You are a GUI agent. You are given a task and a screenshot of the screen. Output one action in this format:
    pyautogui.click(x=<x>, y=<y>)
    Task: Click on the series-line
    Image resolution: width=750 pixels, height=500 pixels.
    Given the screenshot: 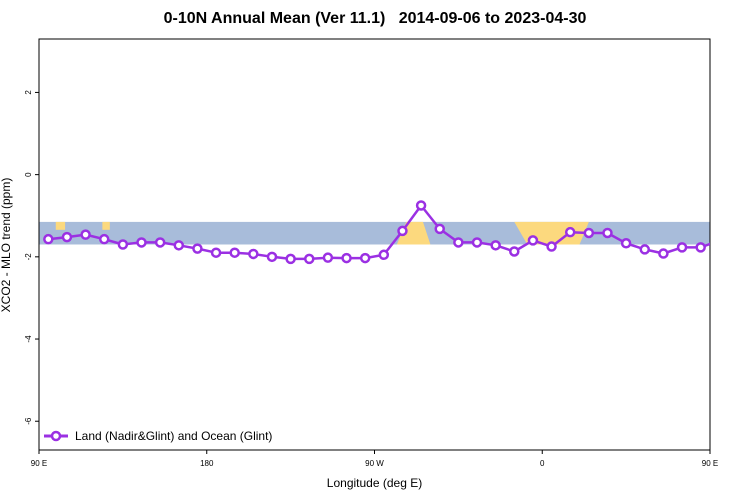 What is the action you would take?
    pyautogui.click(x=379, y=232)
    